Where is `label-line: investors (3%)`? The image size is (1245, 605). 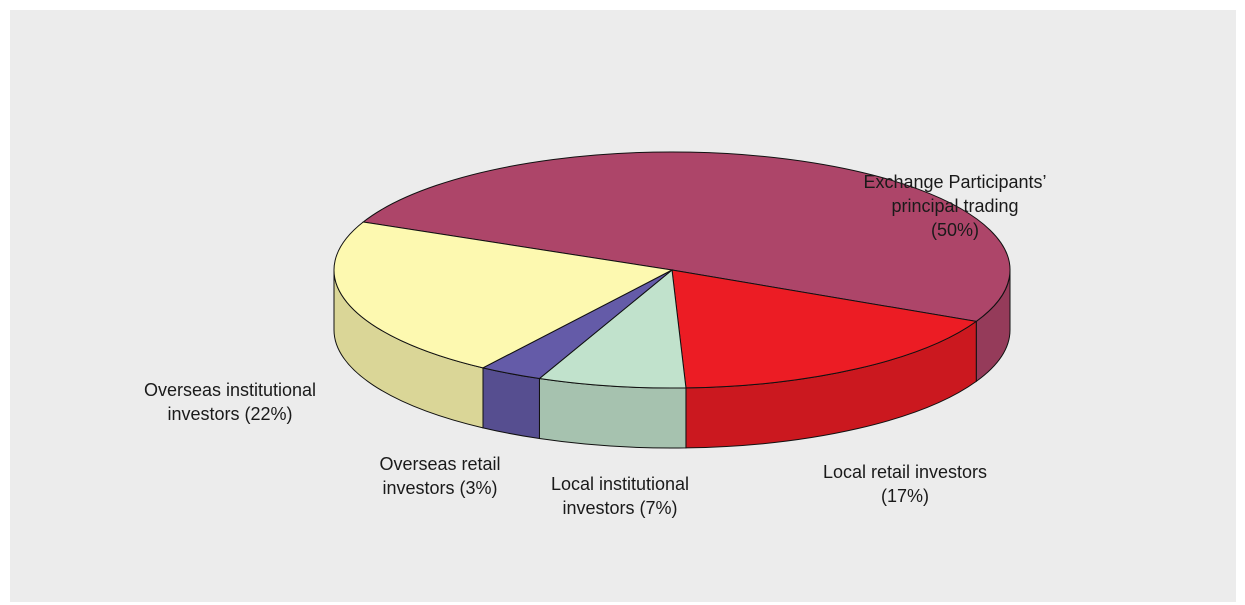
label-line: investors (3%) is located at coordinates (440, 488).